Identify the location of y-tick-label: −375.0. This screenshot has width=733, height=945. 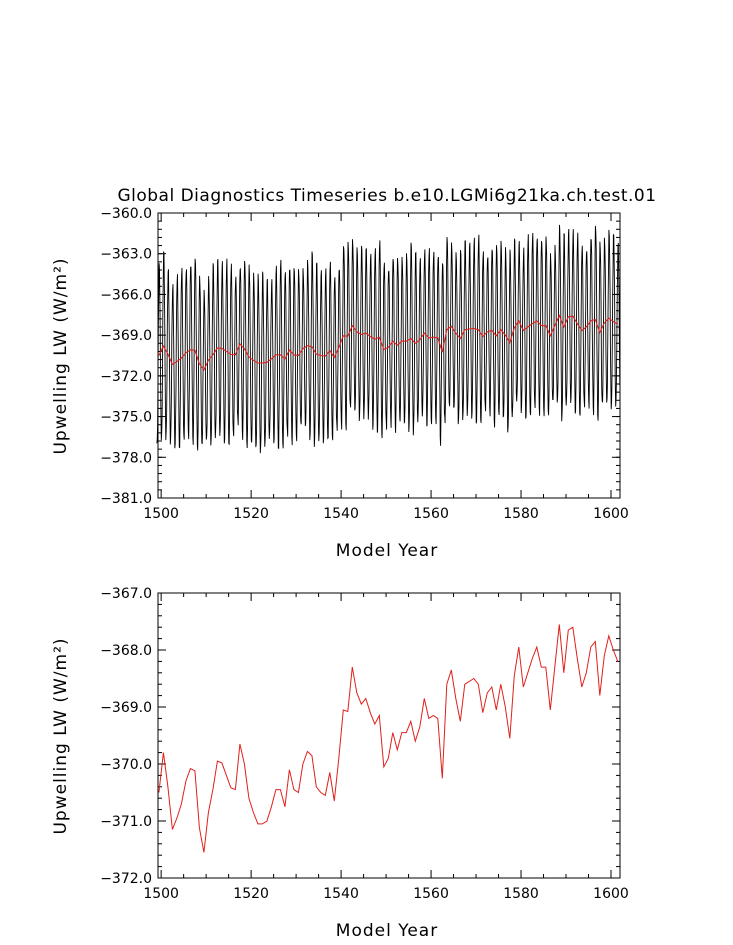
(126, 418).